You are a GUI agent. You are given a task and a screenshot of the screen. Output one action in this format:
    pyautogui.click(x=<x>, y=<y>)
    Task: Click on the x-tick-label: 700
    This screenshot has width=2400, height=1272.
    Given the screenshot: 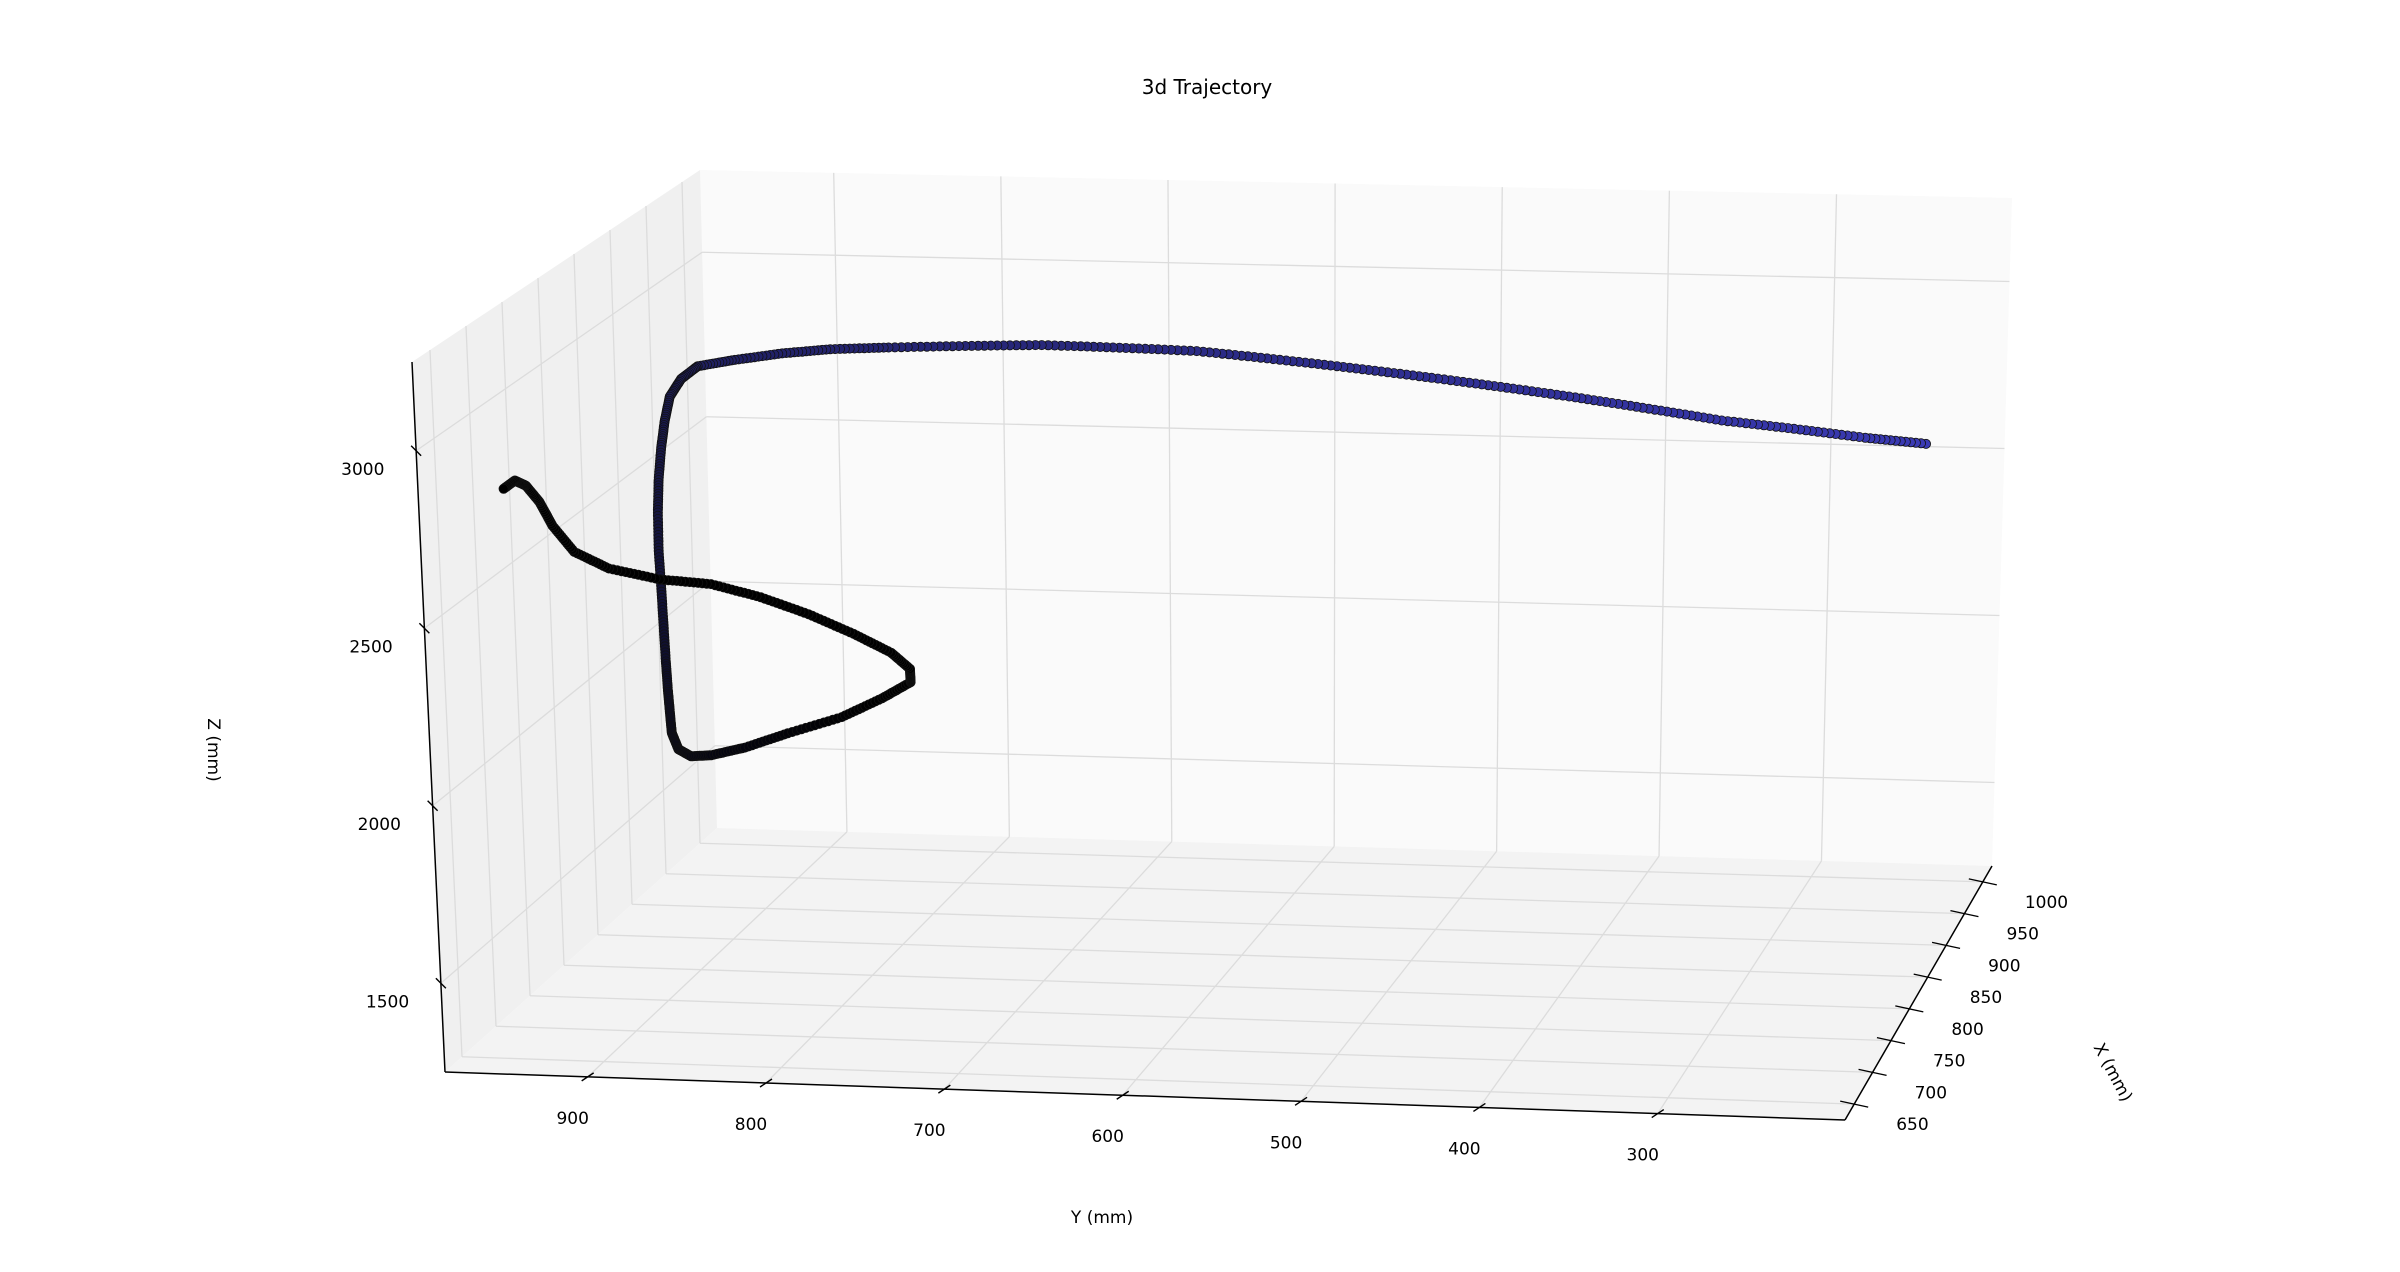 What is the action you would take?
    pyautogui.click(x=1931, y=1093)
    